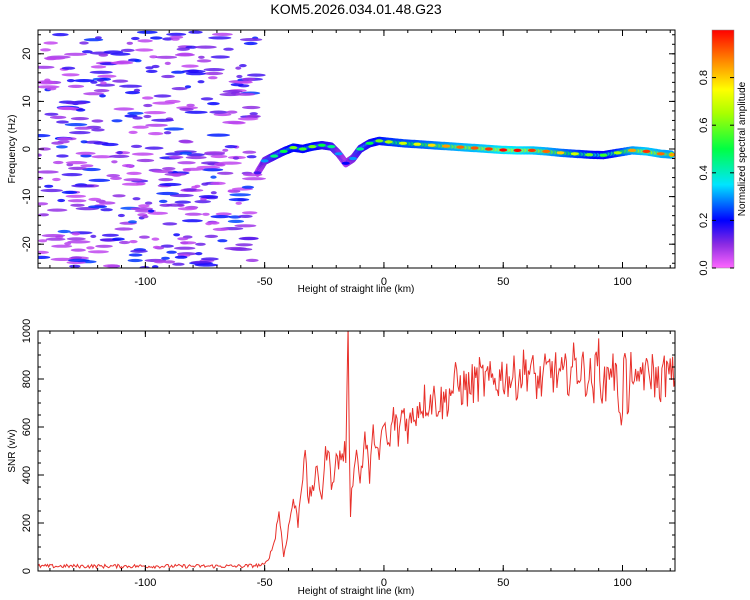 The width and height of the screenshot is (750, 600). I want to click on y-tick-label: 0, so click(27, 149).